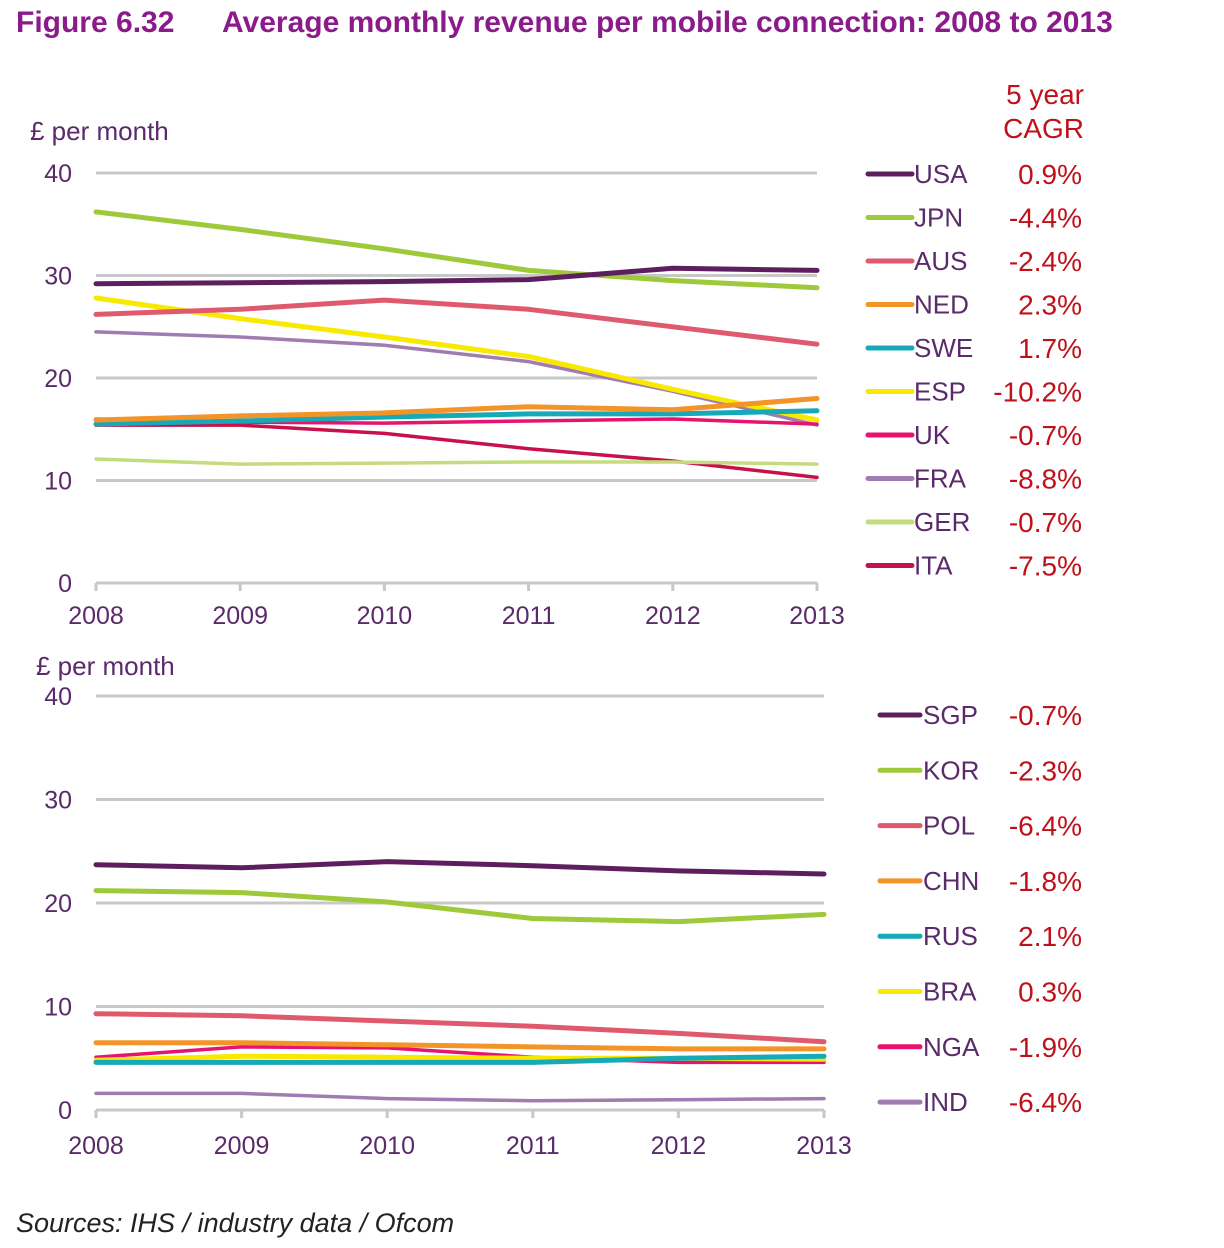  I want to click on legend-label: IND, so click(945, 1102).